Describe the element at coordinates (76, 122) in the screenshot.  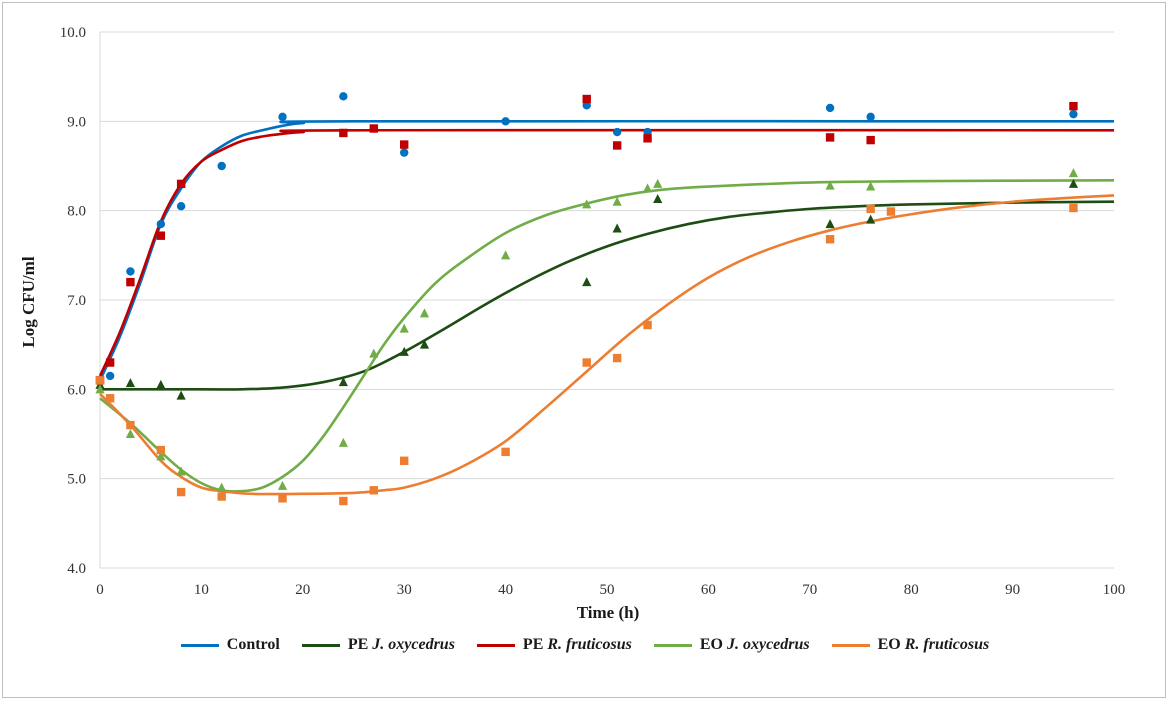
I see `y-tick-label: 9.0` at that location.